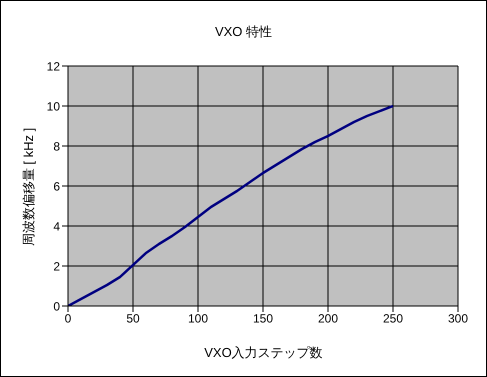 Image resolution: width=487 pixels, height=377 pixels. What do you see at coordinates (56, 146) in the screenshot?
I see `y-tick-label: 8` at bounding box center [56, 146].